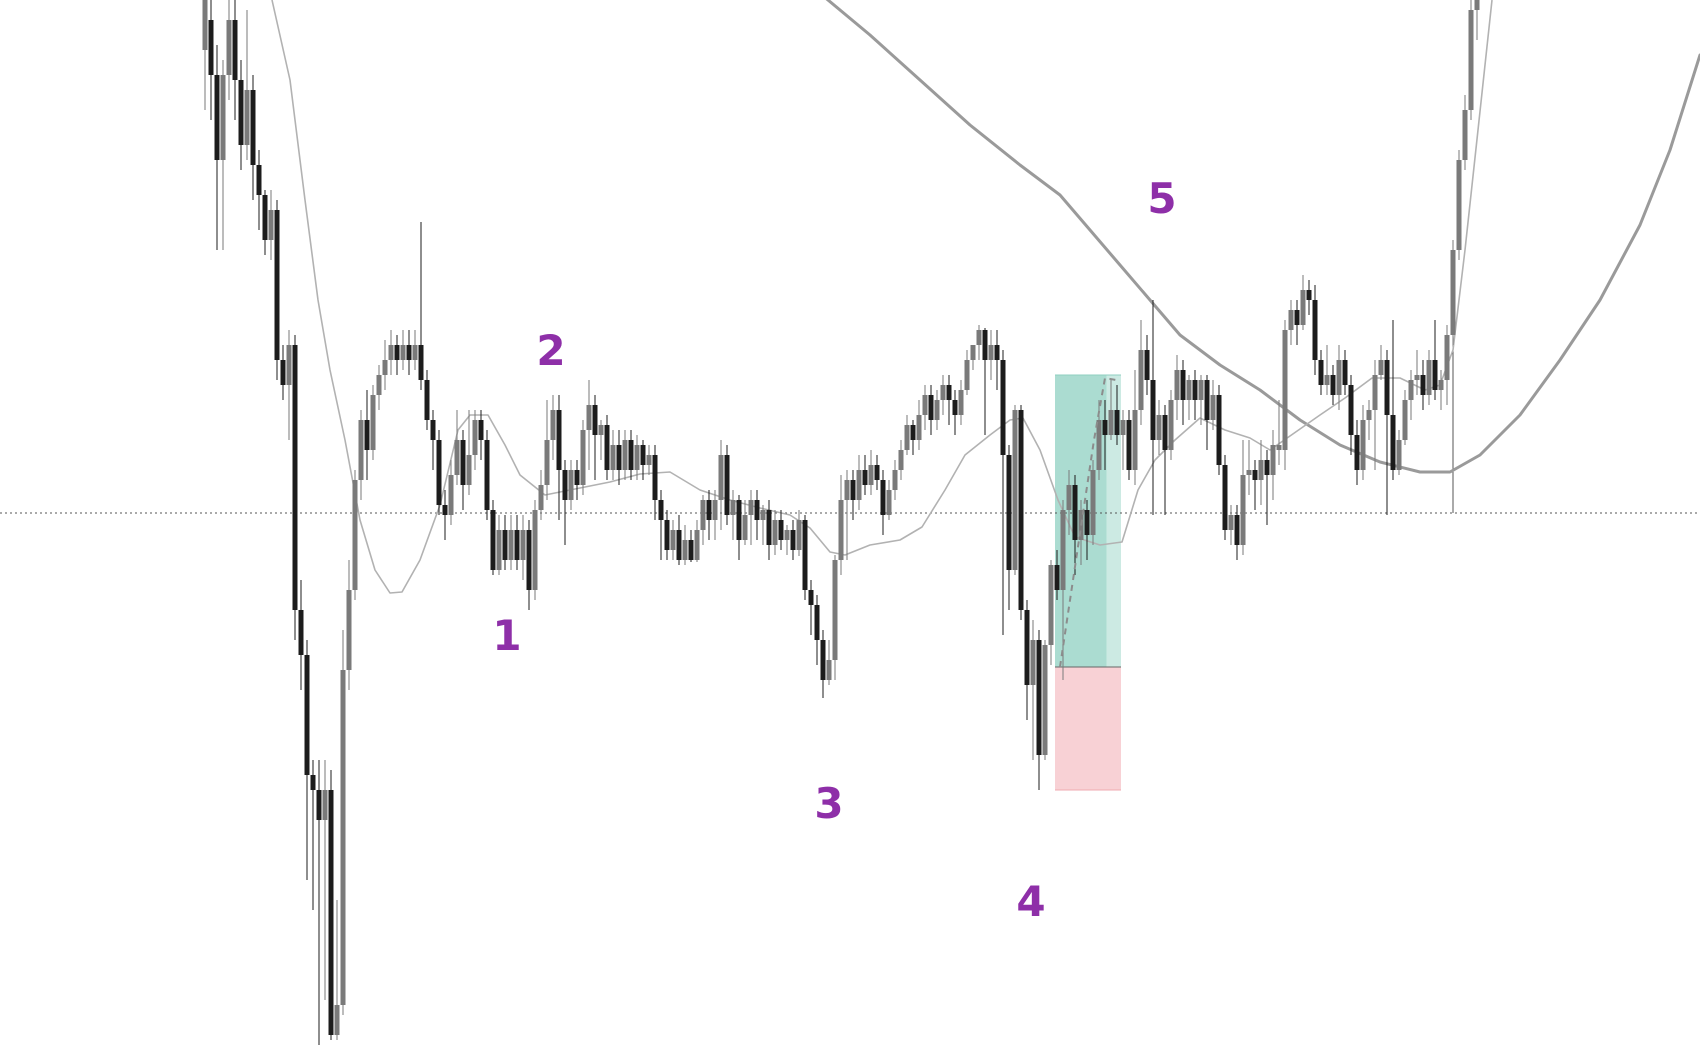 The width and height of the screenshot is (1700, 1048). I want to click on wave-label-2: 2, so click(550, 350).